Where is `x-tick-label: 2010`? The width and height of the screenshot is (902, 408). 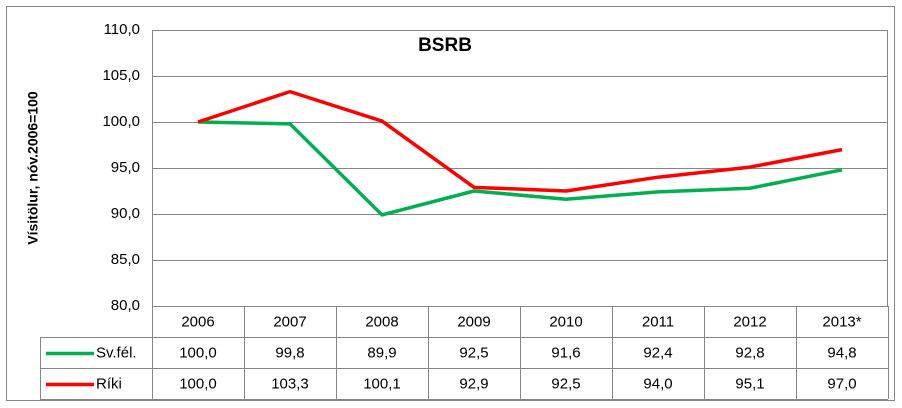
x-tick-label: 2010 is located at coordinates (565, 321).